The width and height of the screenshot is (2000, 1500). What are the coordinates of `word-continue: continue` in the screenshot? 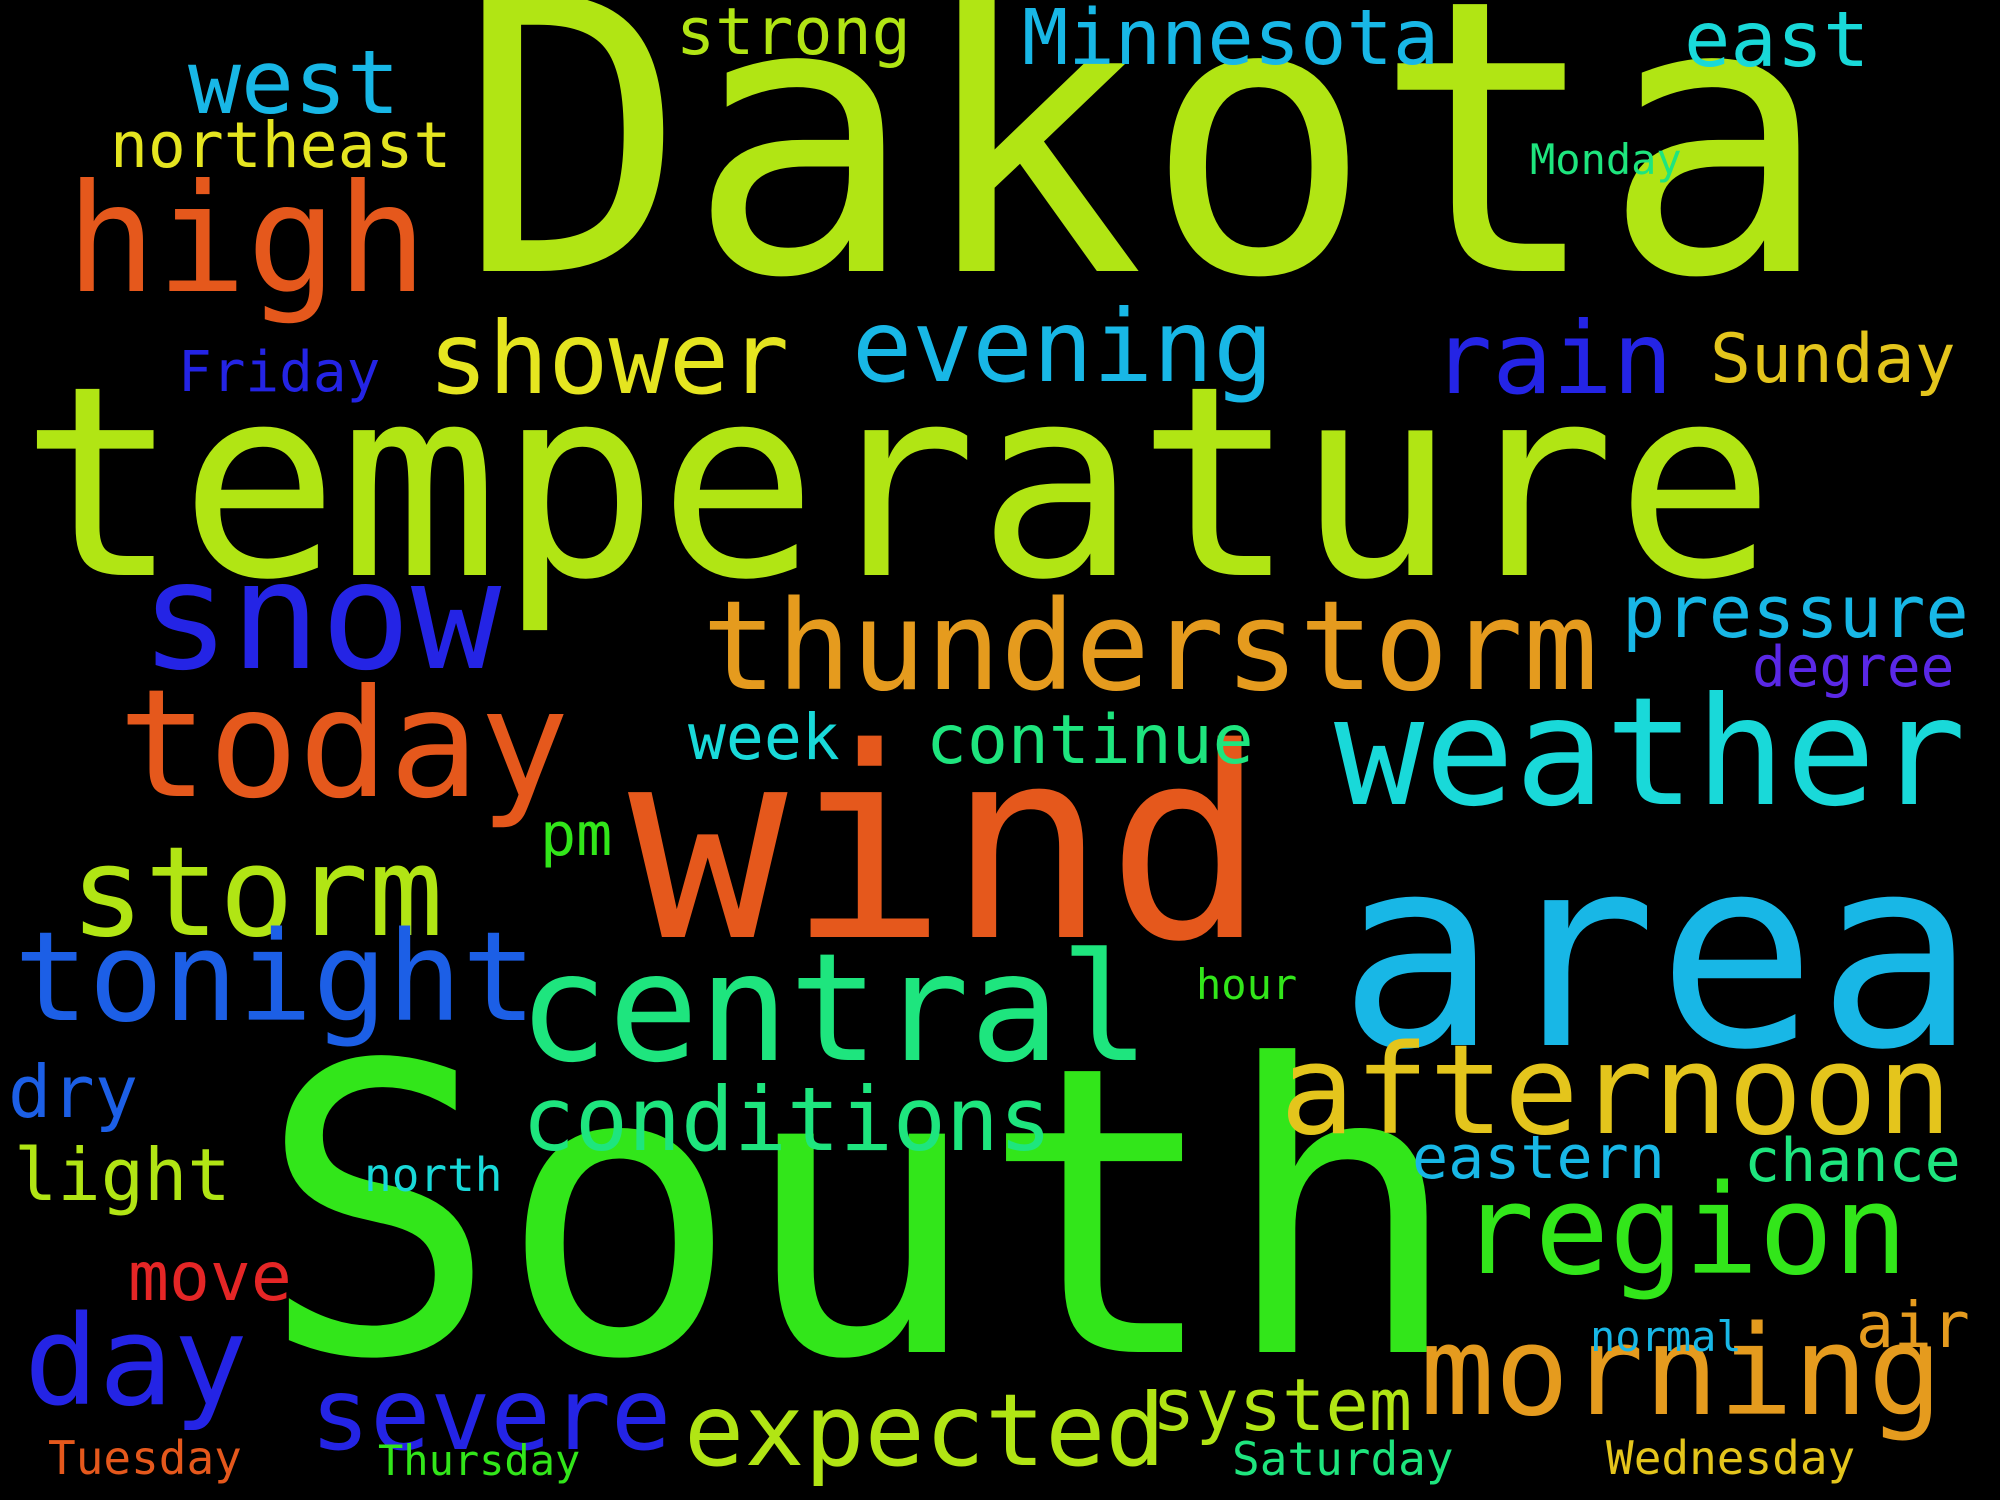 It's located at (1090, 740).